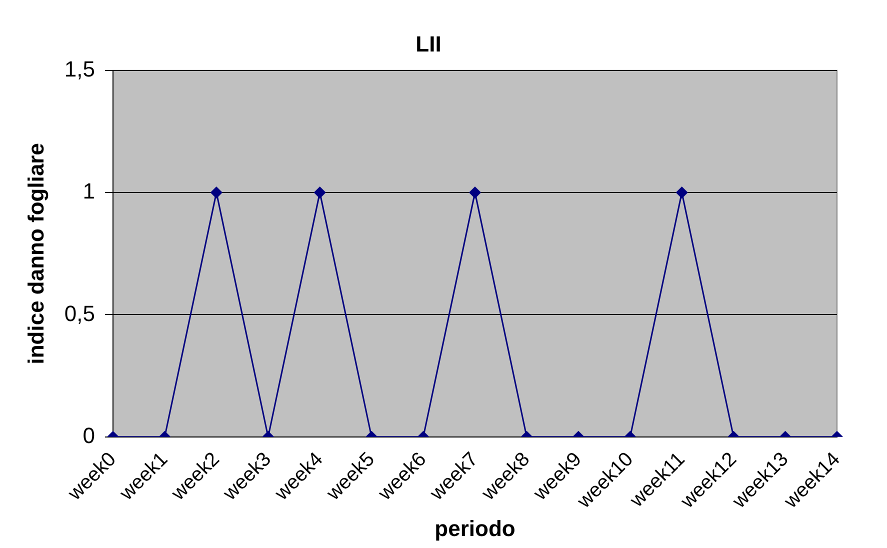 The width and height of the screenshot is (887, 548). Describe the element at coordinates (429, 43) in the screenshot. I see `chart-title: LII` at that location.